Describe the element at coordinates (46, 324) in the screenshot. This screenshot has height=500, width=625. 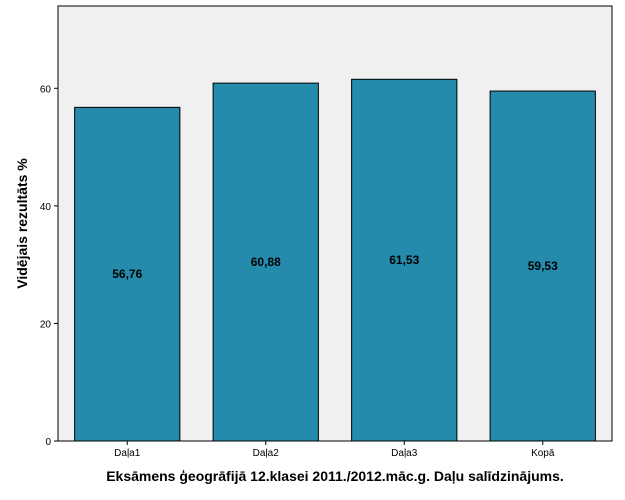
I see `y-tick-label: 20` at that location.